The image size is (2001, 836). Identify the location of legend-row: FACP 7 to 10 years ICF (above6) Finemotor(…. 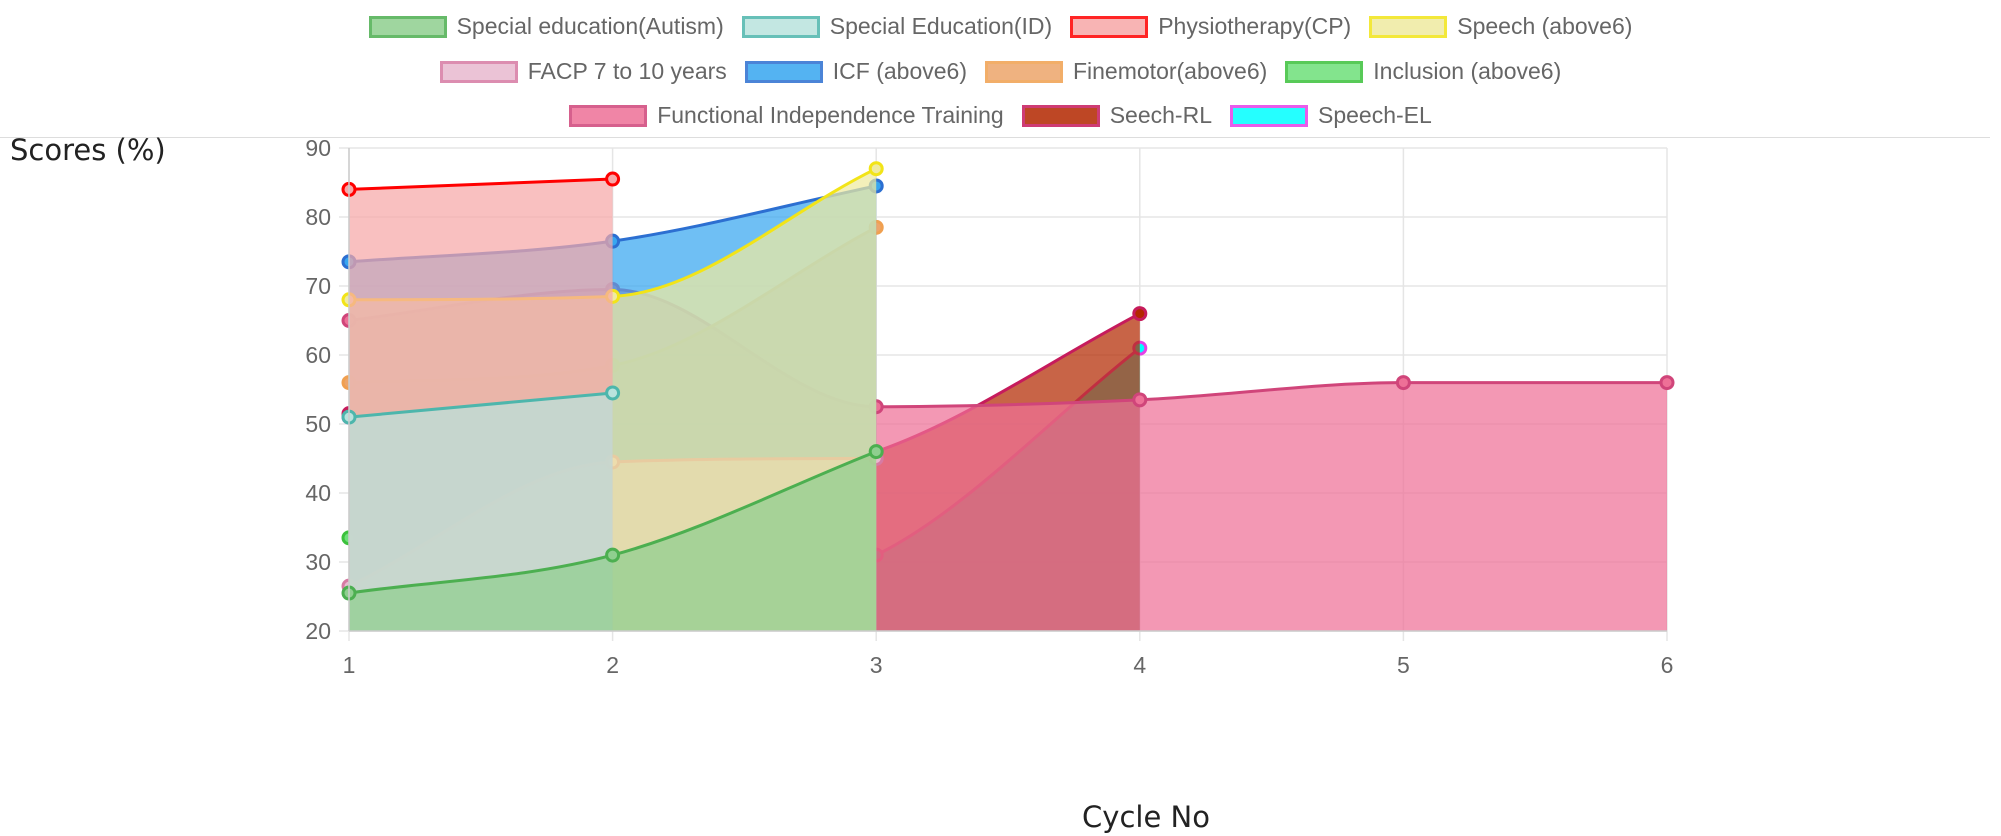
(1000, 71).